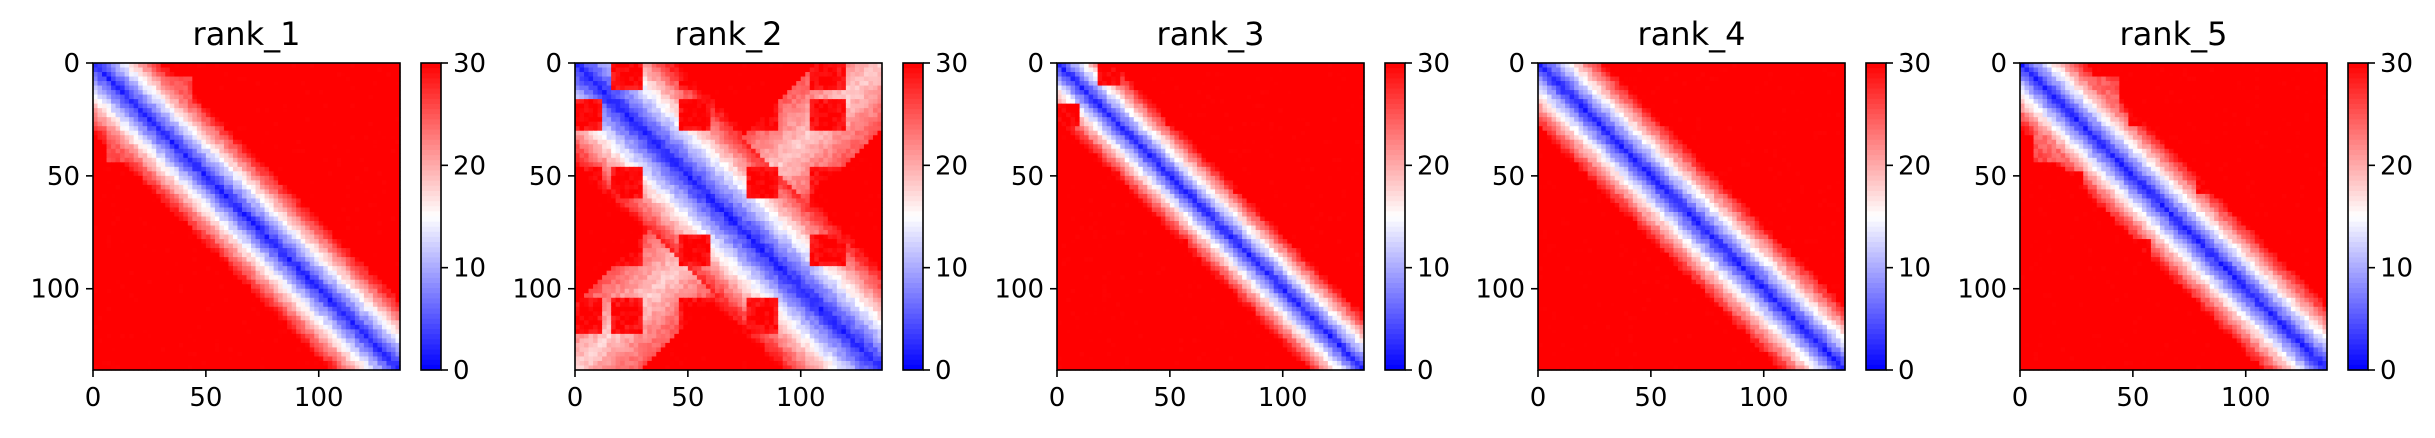 This screenshot has height=438, width=2435. What do you see at coordinates (469, 64) in the screenshot?
I see `colorbar-tick-label: 30` at bounding box center [469, 64].